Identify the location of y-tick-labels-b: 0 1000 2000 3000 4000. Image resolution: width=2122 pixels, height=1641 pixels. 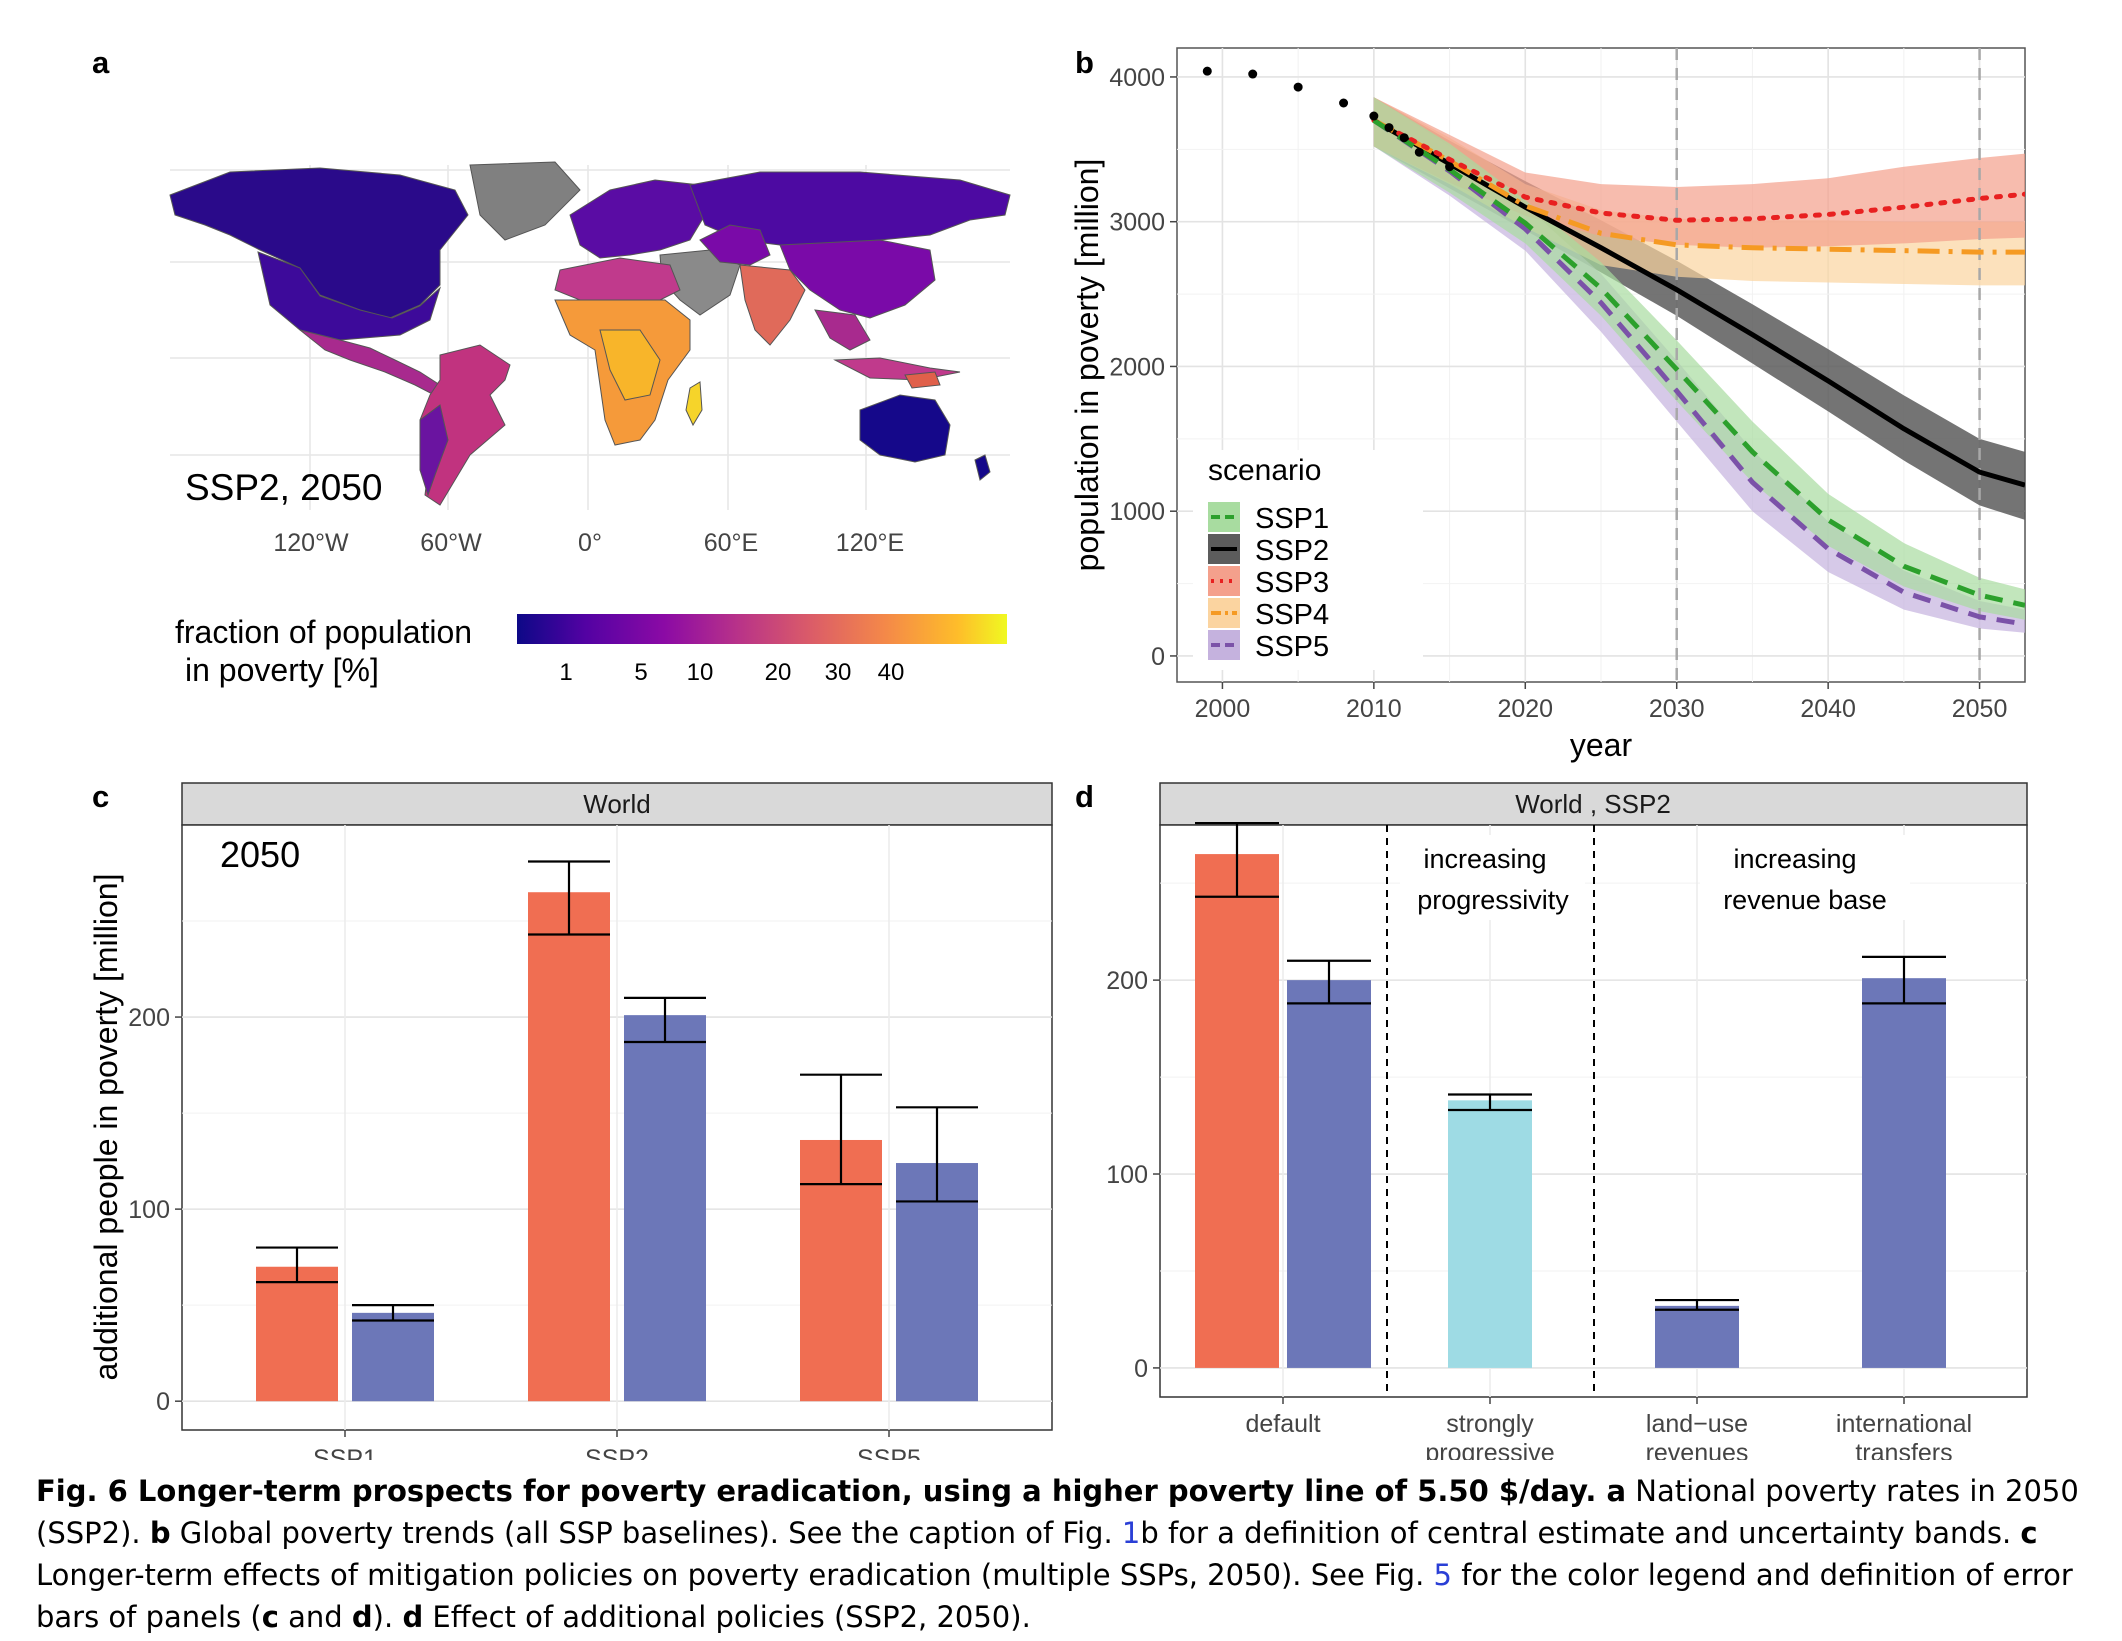
(1143, 367).